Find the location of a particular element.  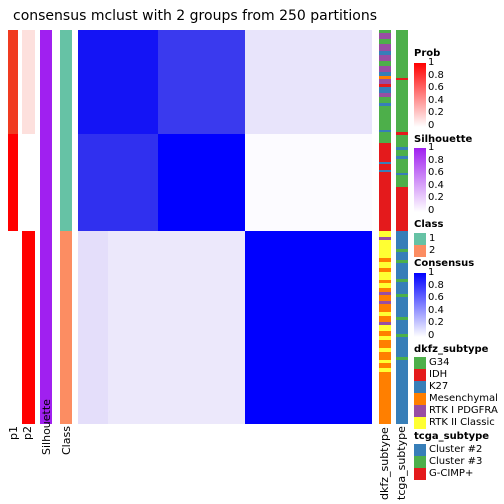

tcga-subtype-label: tcga_subtype is located at coordinates (401, 463).